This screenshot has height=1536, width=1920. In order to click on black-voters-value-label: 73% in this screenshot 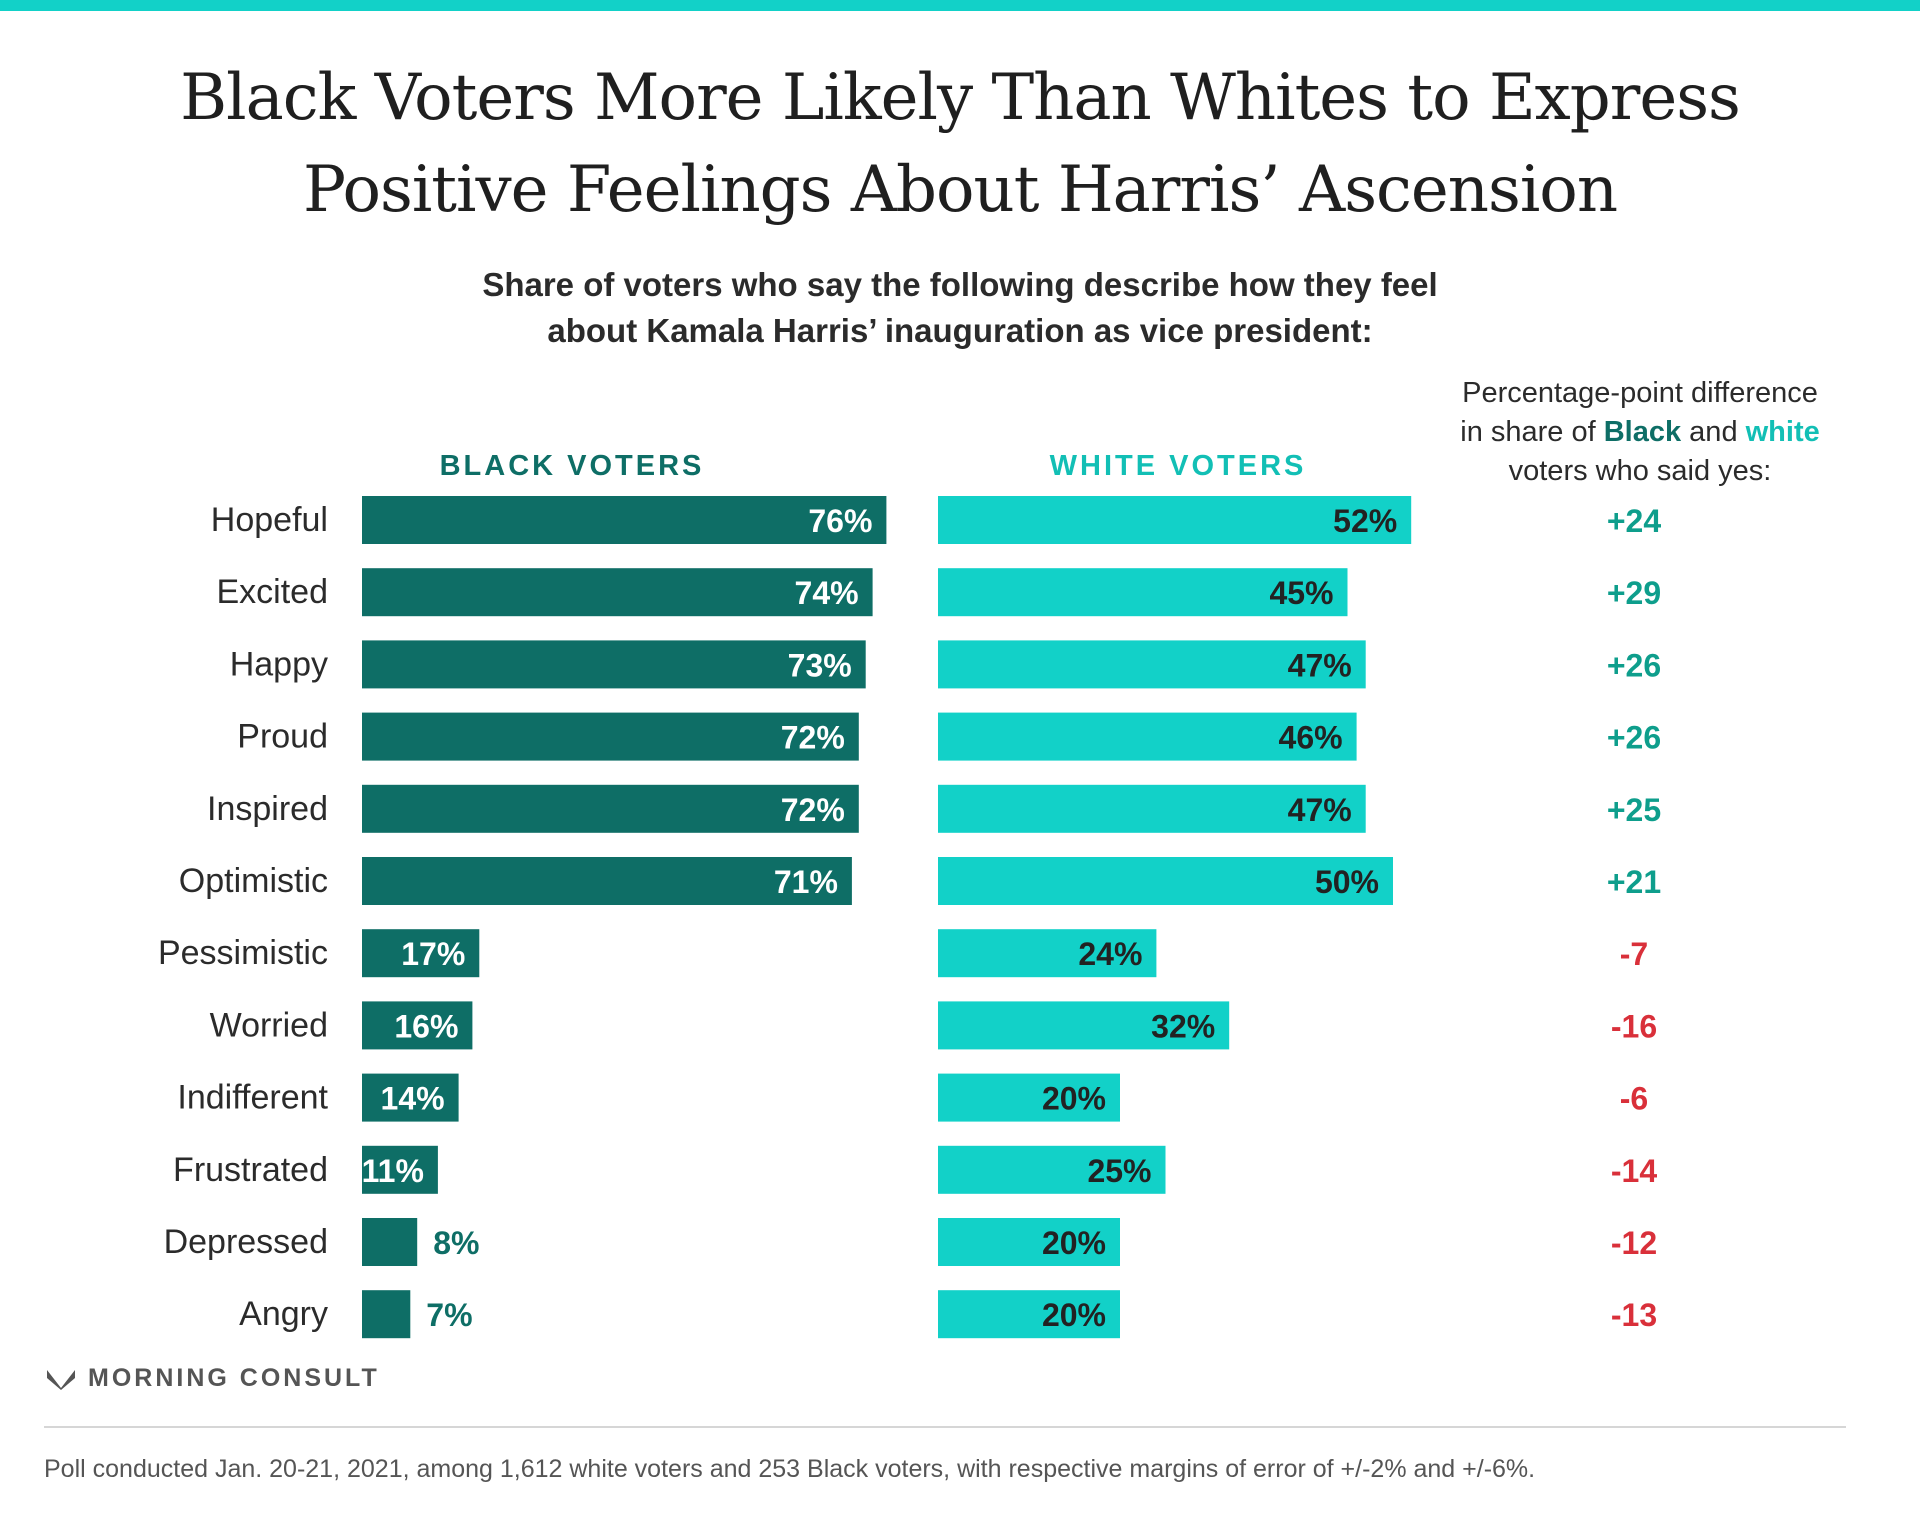, I will do `click(820, 665)`.